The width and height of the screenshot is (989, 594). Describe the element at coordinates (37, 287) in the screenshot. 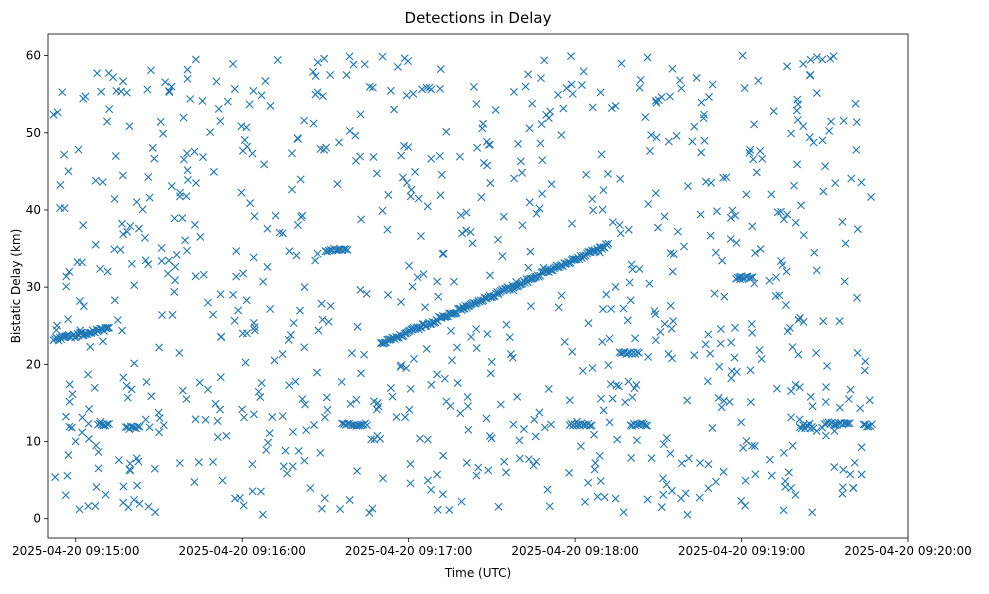

I see `y-ticks: 0 10 20 30 40 50 60` at that location.